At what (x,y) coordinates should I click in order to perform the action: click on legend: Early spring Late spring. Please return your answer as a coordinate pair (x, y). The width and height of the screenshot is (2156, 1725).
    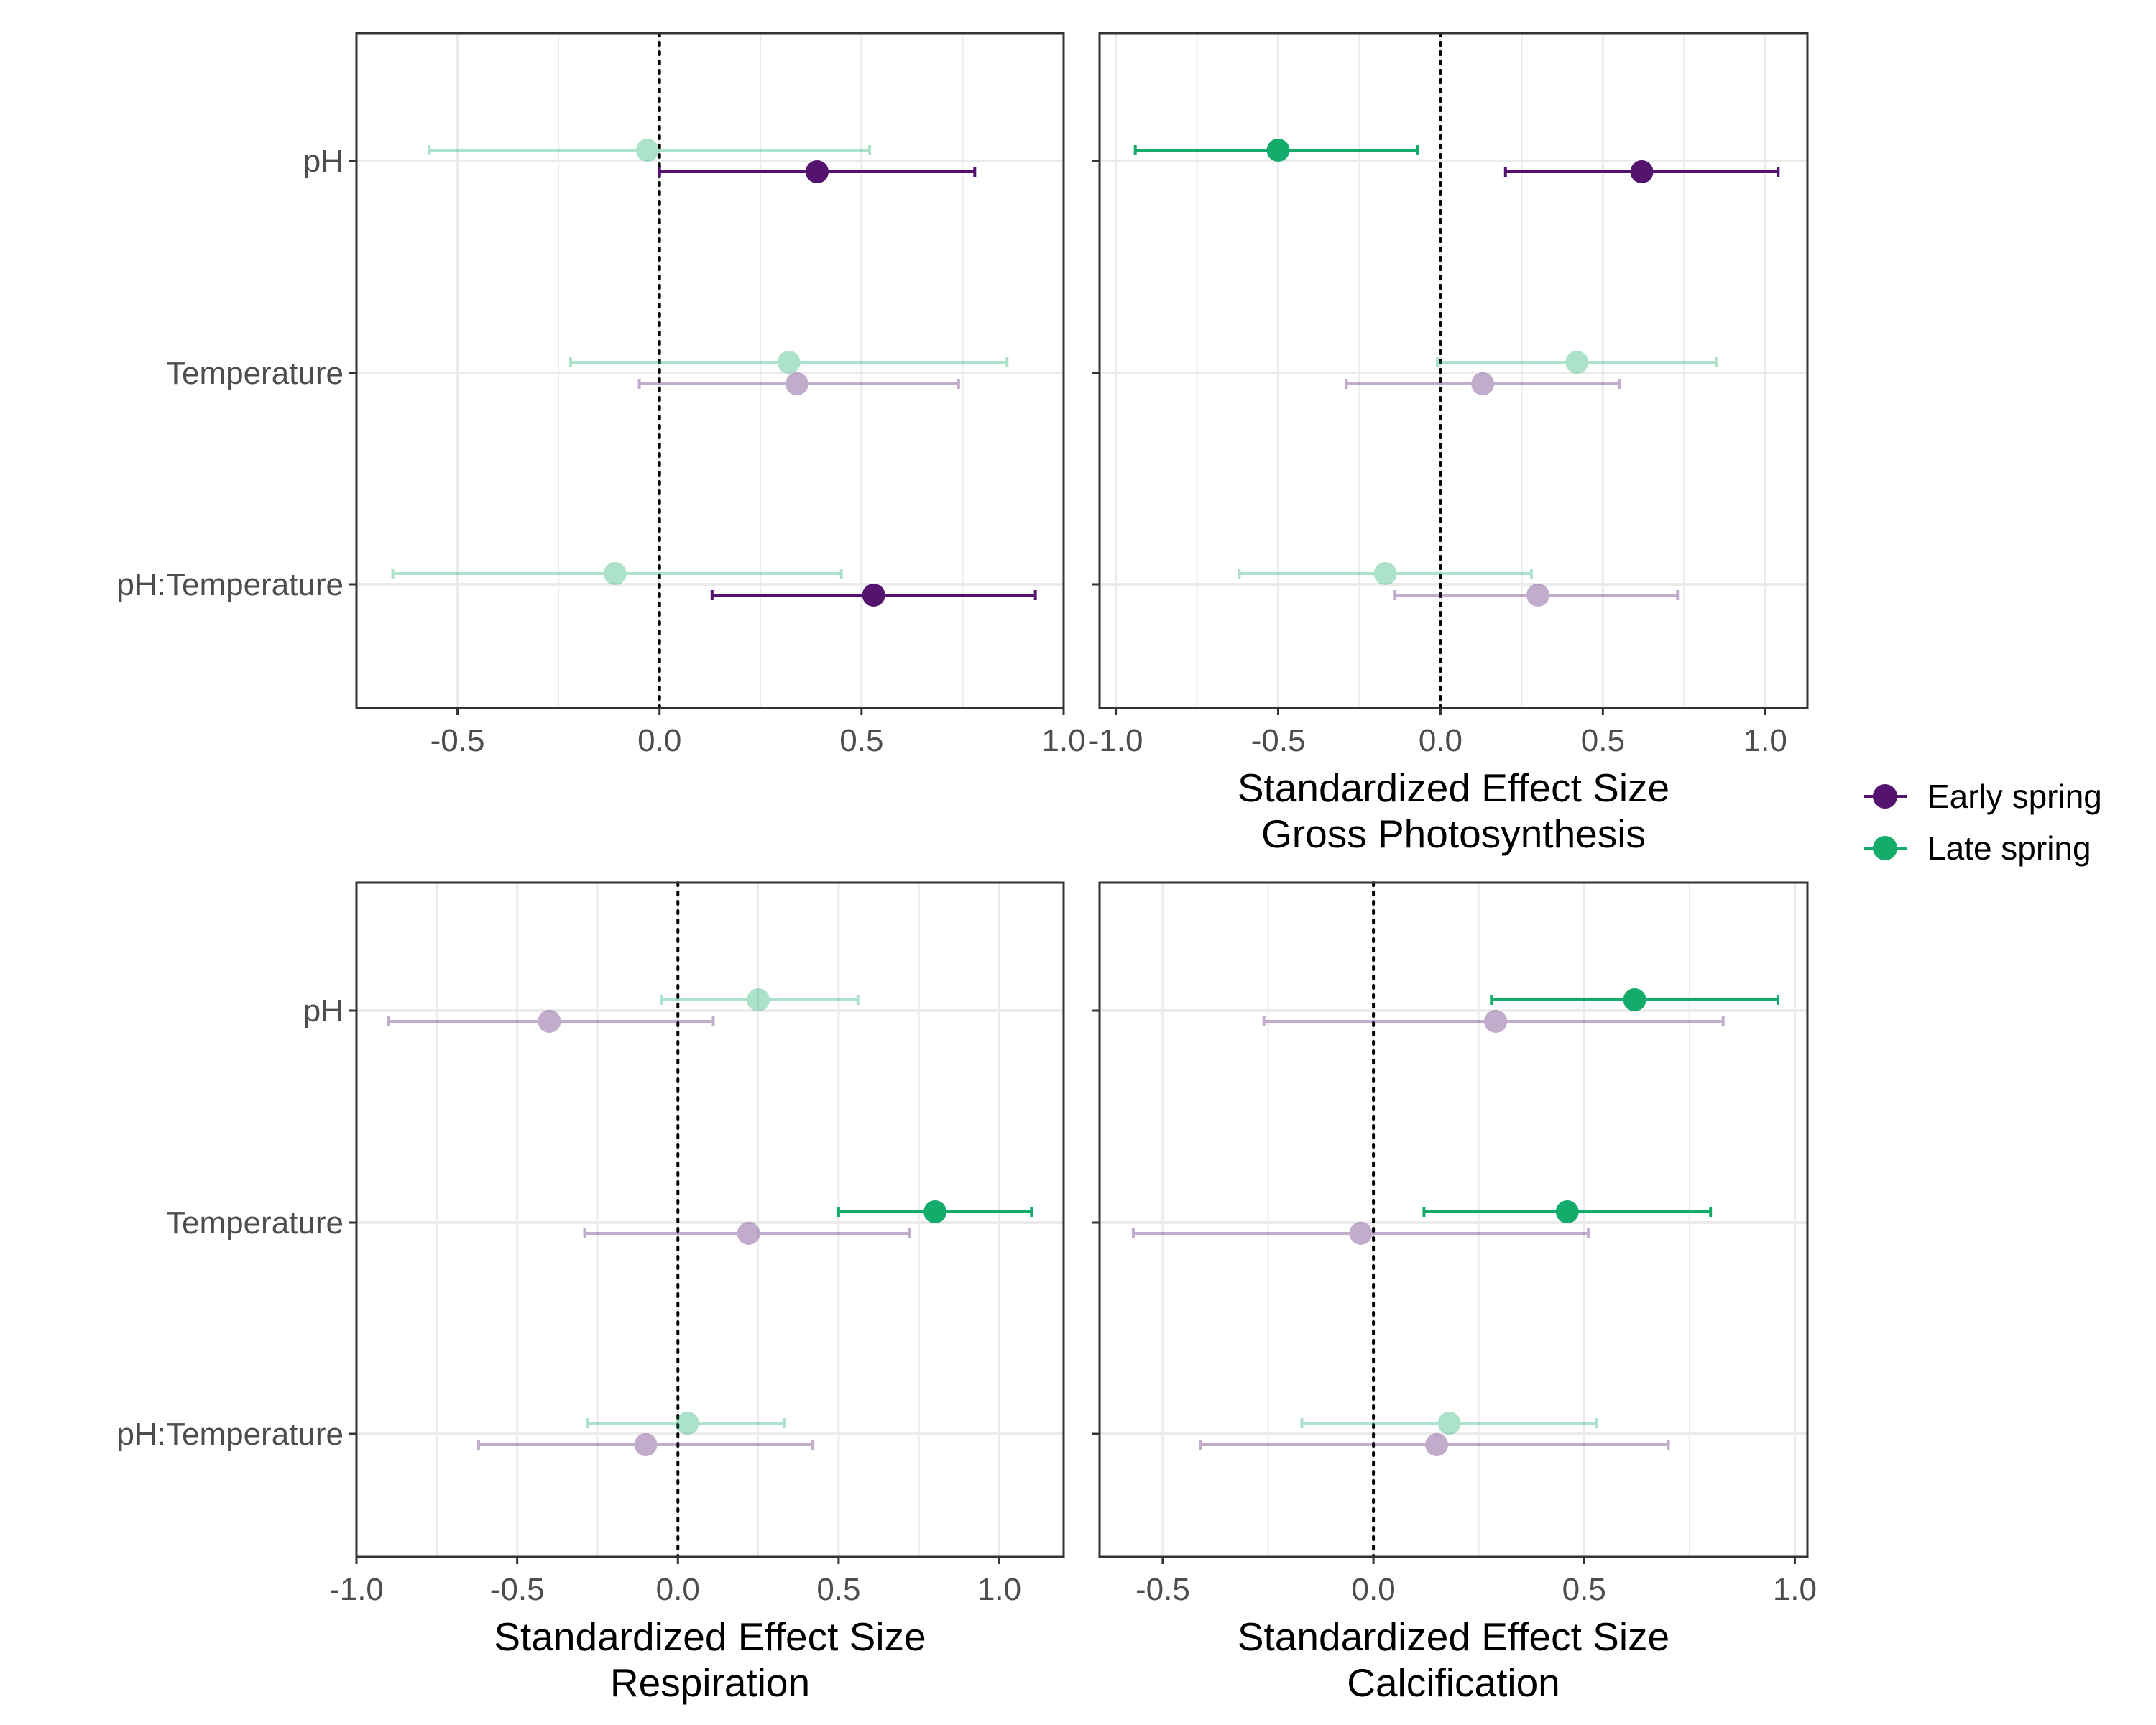
    Looking at the image, I should click on (1983, 822).